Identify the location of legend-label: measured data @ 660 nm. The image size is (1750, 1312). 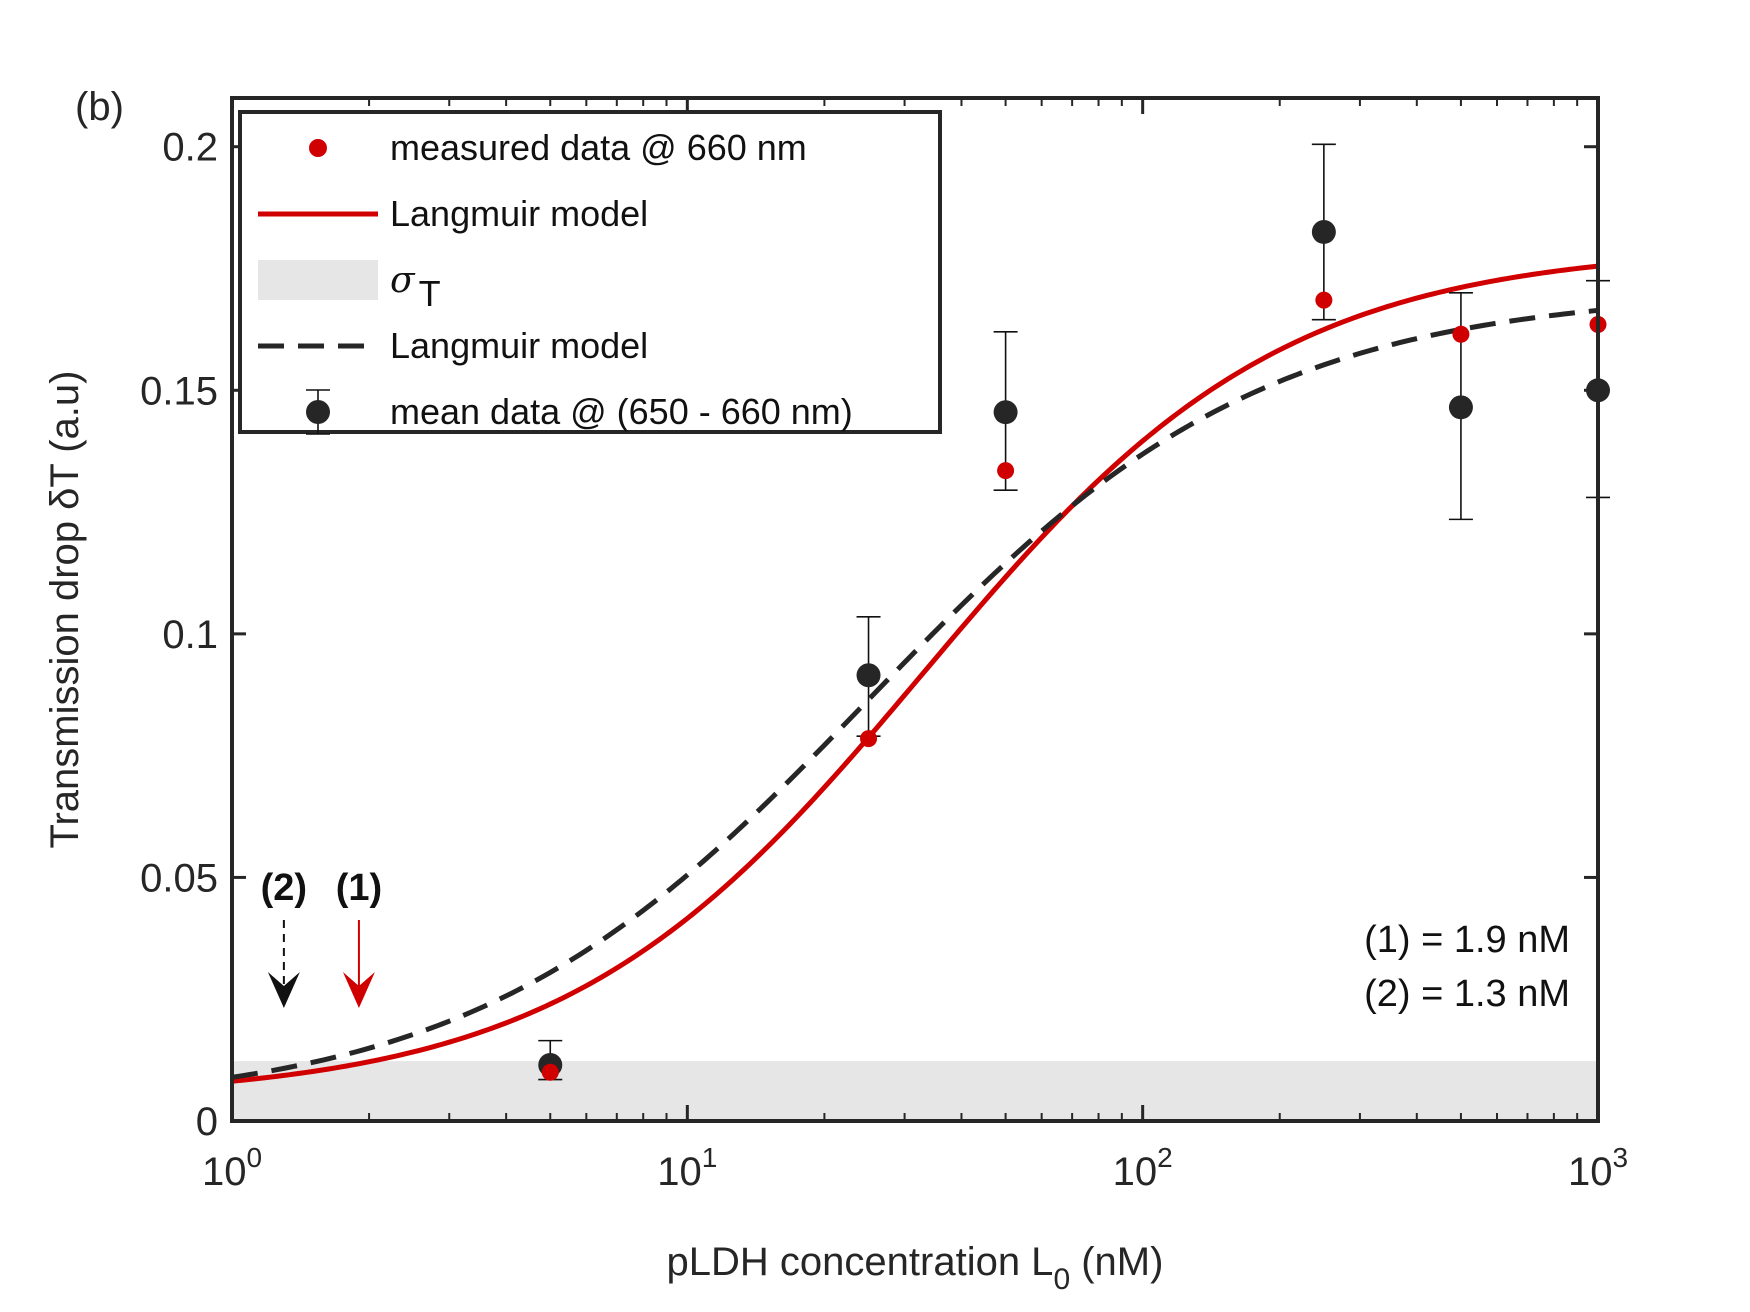
(598, 147).